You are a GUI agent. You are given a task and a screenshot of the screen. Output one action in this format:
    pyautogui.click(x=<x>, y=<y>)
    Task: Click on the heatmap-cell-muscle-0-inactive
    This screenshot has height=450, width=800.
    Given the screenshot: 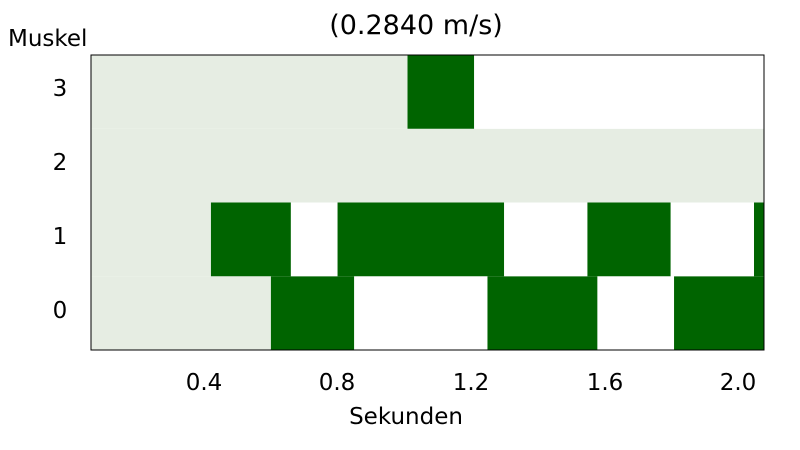 What is the action you would take?
    pyautogui.click(x=181, y=313)
    